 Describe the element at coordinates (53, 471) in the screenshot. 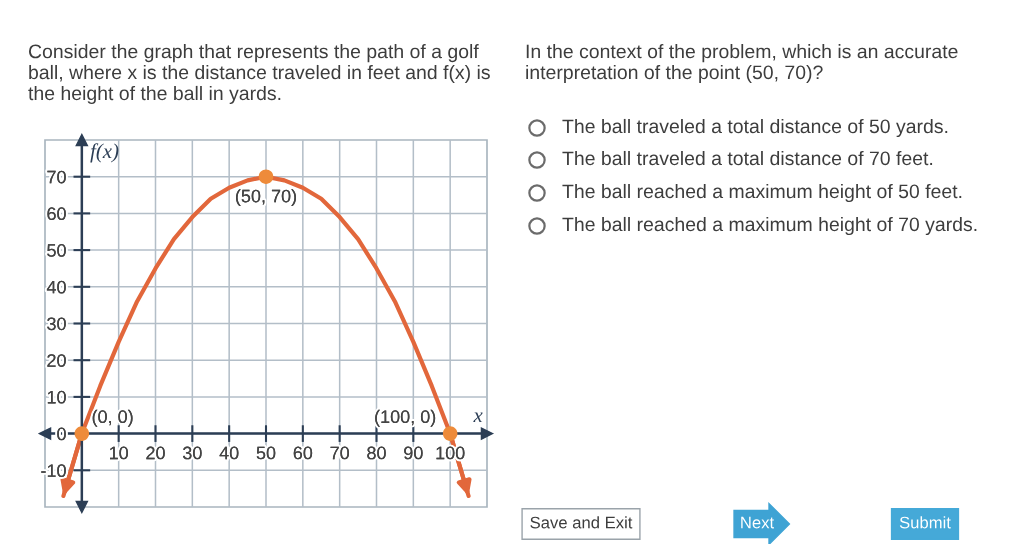

I see `y-tick-label: -10` at that location.